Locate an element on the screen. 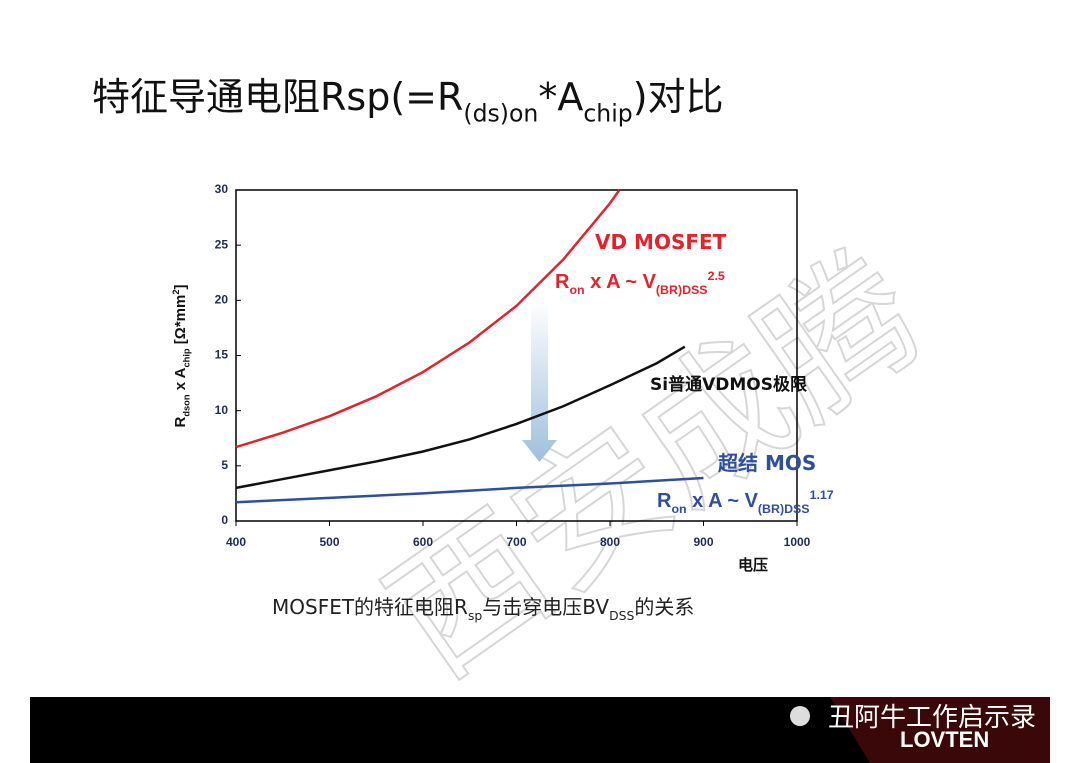 The height and width of the screenshot is (763, 1080). wechat-icon is located at coordinates (800, 716).